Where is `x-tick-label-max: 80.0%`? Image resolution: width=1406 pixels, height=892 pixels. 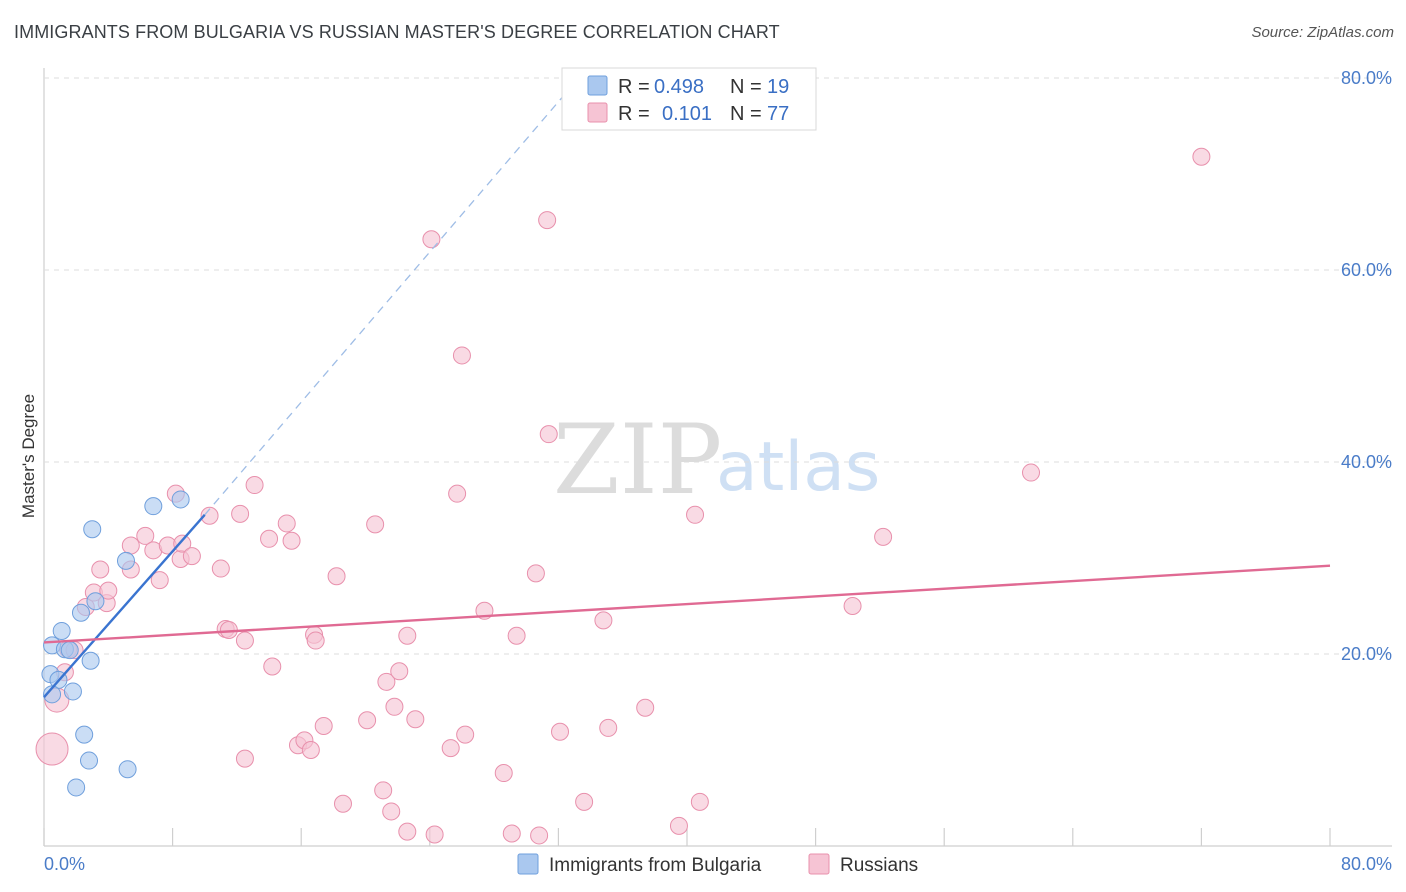 x-tick-label-max: 80.0% is located at coordinates (1366, 864).